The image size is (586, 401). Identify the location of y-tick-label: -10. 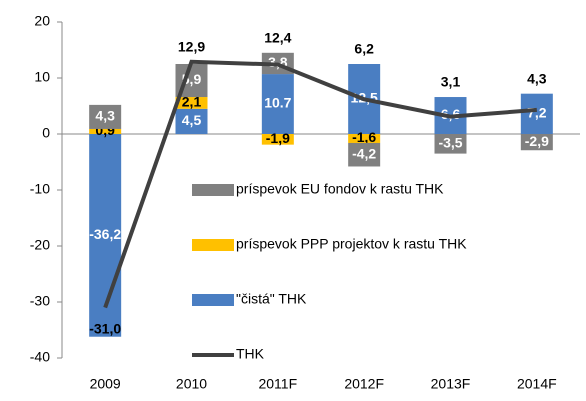
(40, 189).